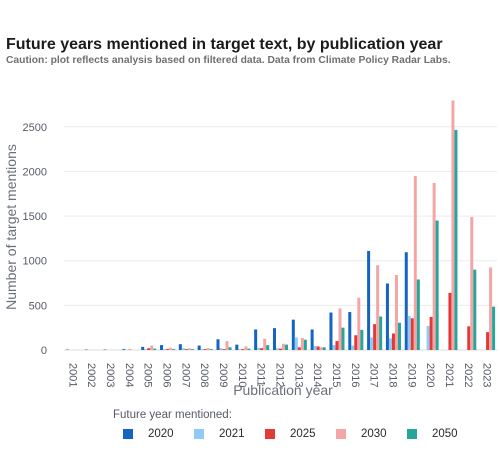  Describe the element at coordinates (148, 375) in the screenshot. I see `x-tick-label: 2005` at that location.